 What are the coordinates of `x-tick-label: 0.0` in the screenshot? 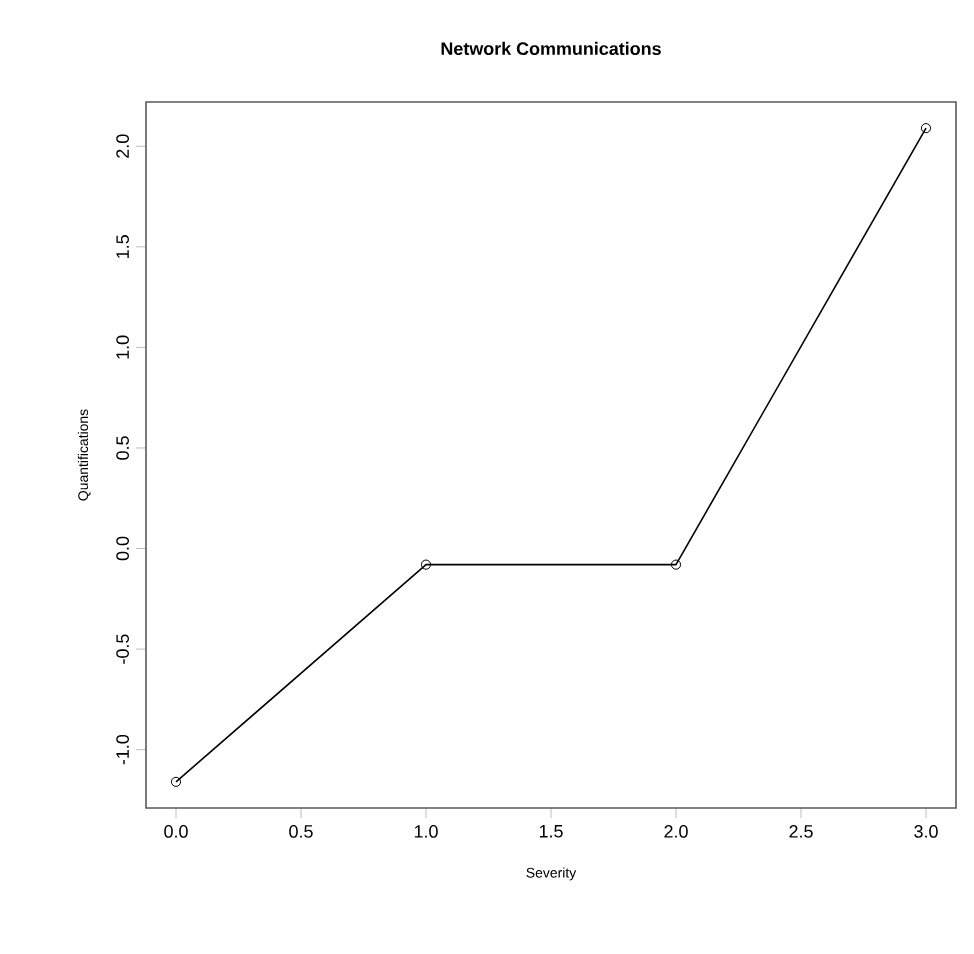 It's located at (176, 831).